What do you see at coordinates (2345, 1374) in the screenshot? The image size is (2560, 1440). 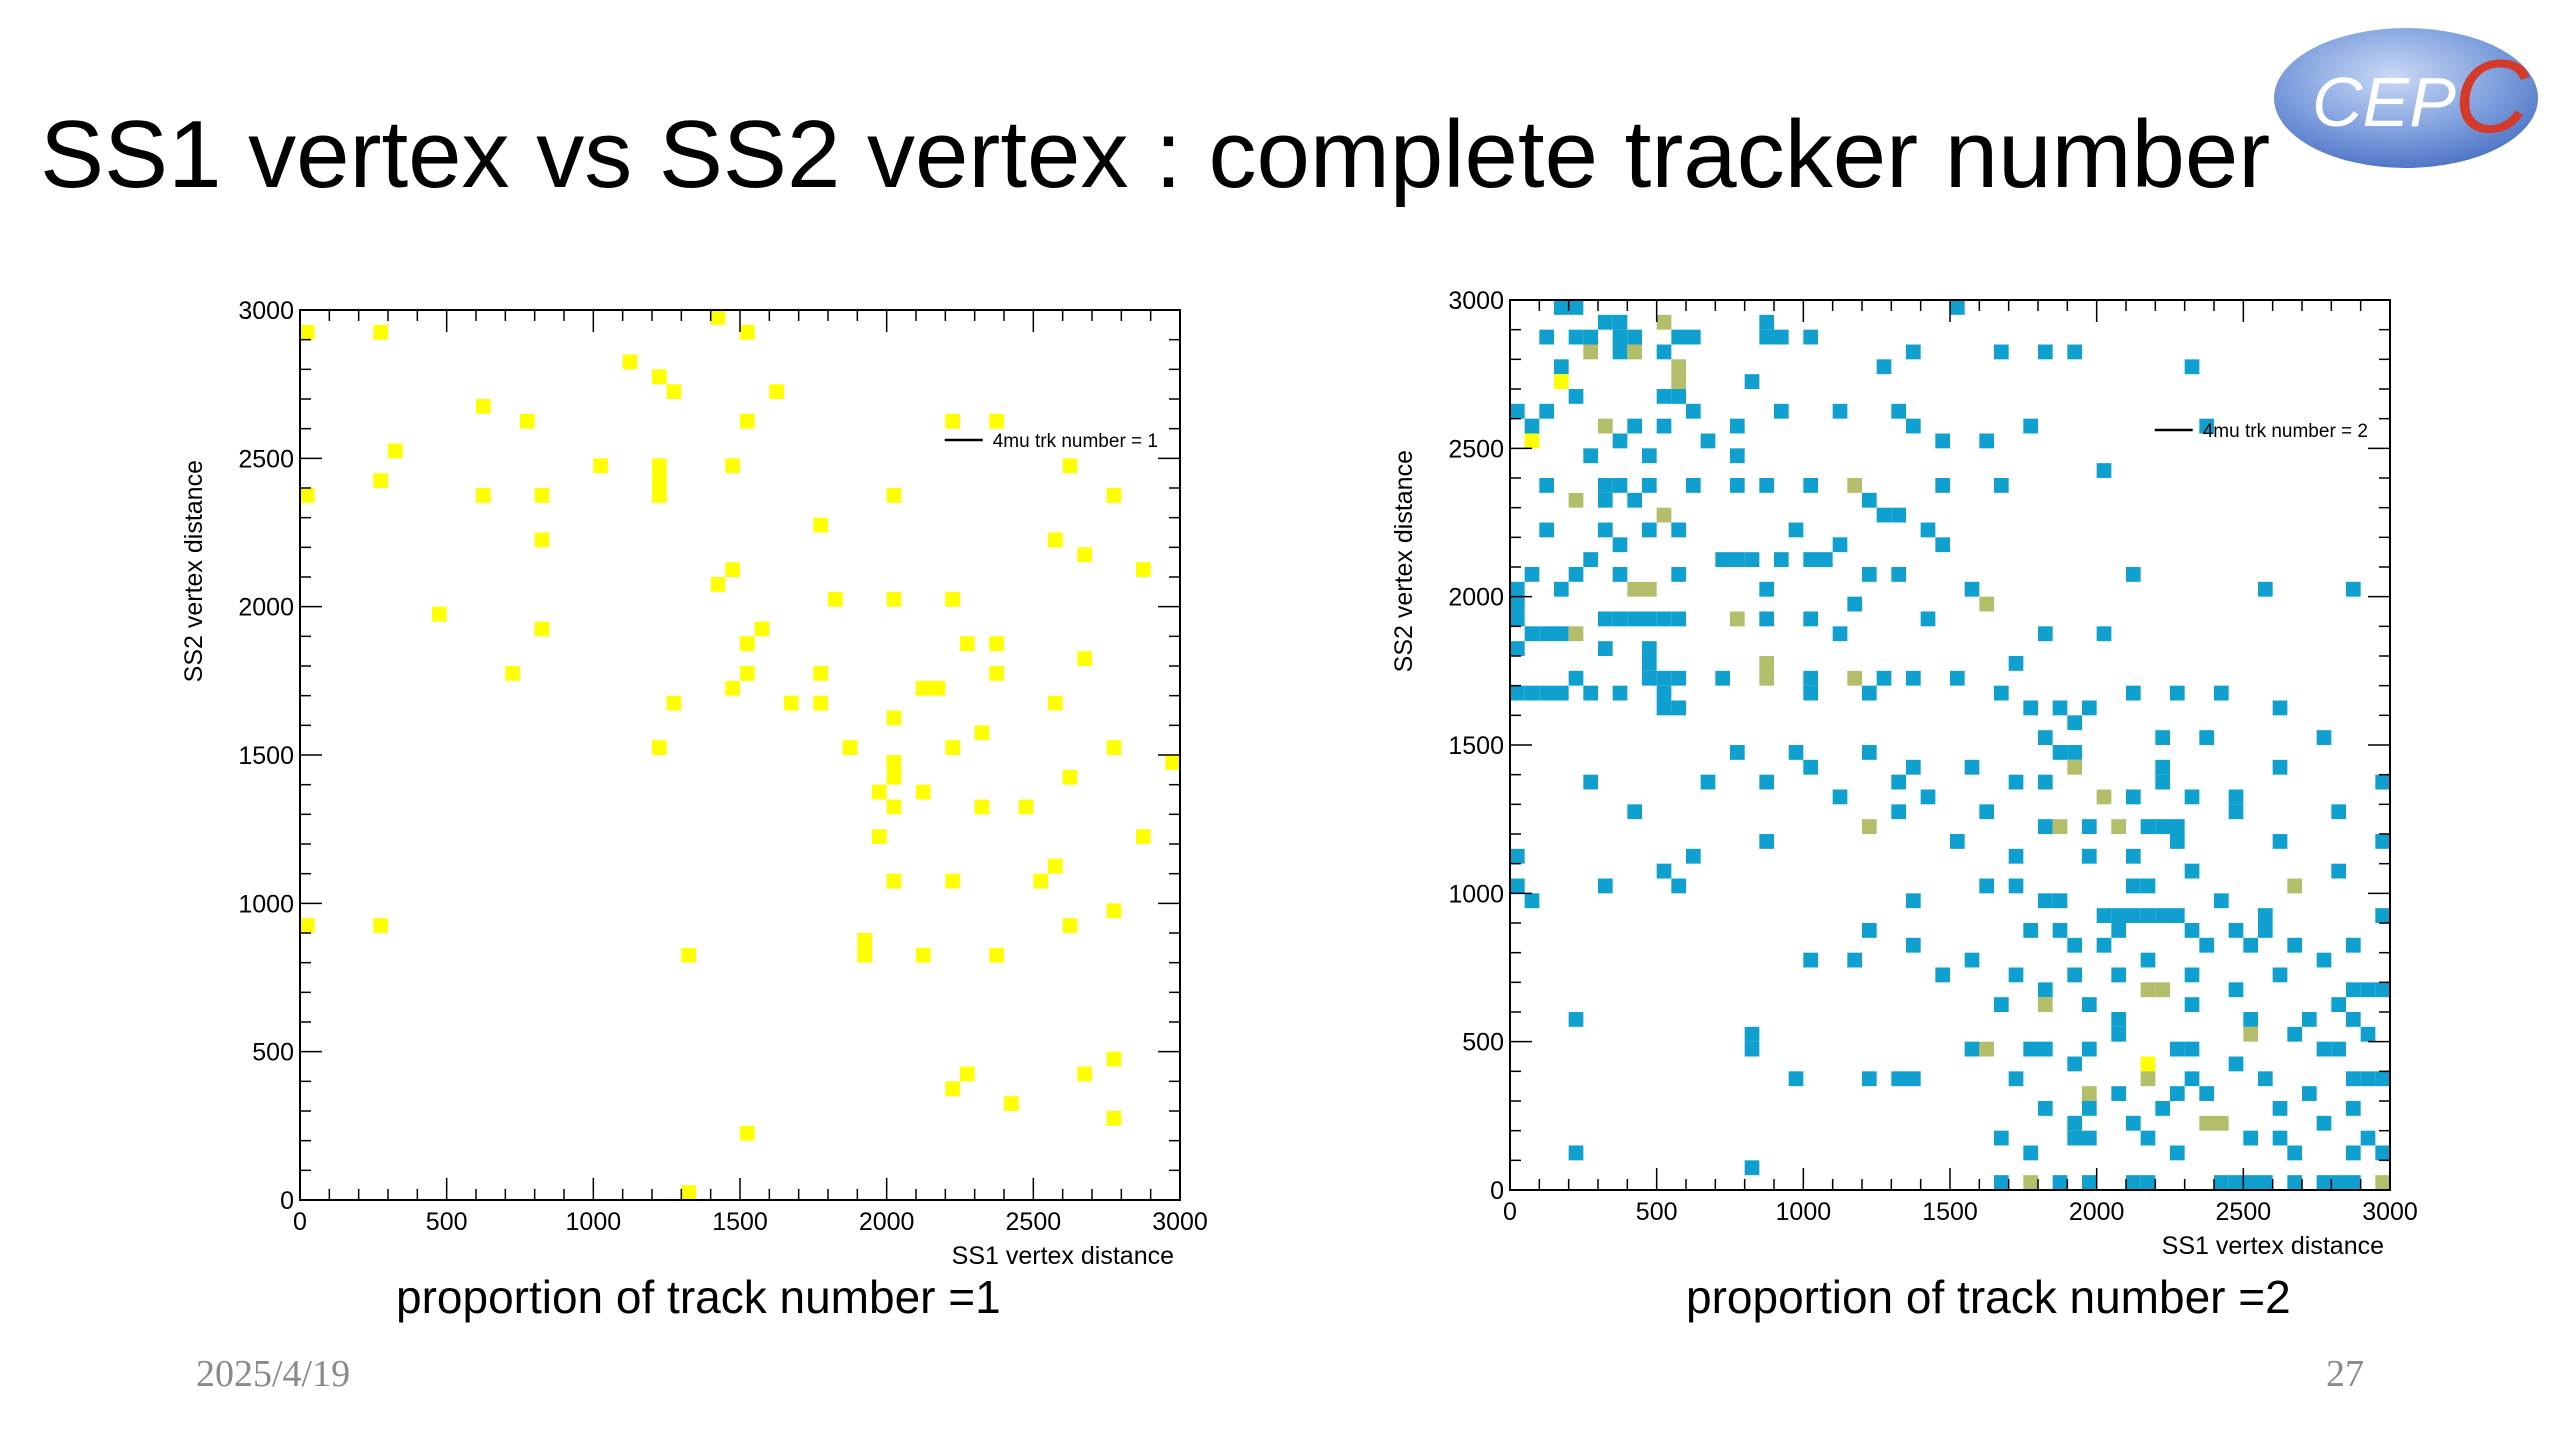 I see `slide-page-number: 27` at bounding box center [2345, 1374].